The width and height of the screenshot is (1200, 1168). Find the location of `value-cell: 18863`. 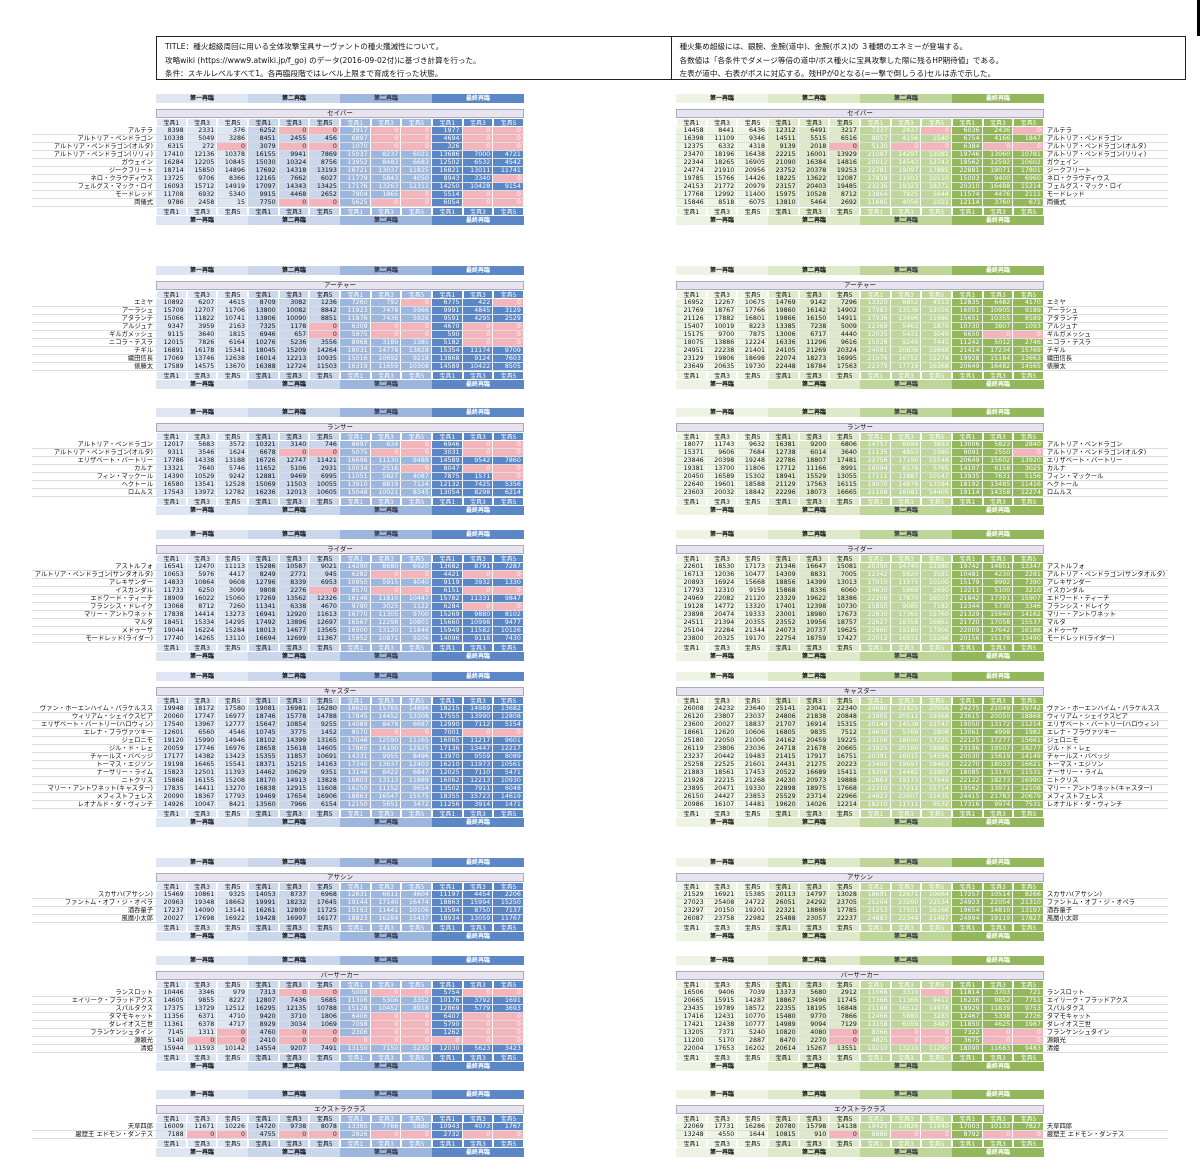

value-cell: 18863 is located at coordinates (355, 796).